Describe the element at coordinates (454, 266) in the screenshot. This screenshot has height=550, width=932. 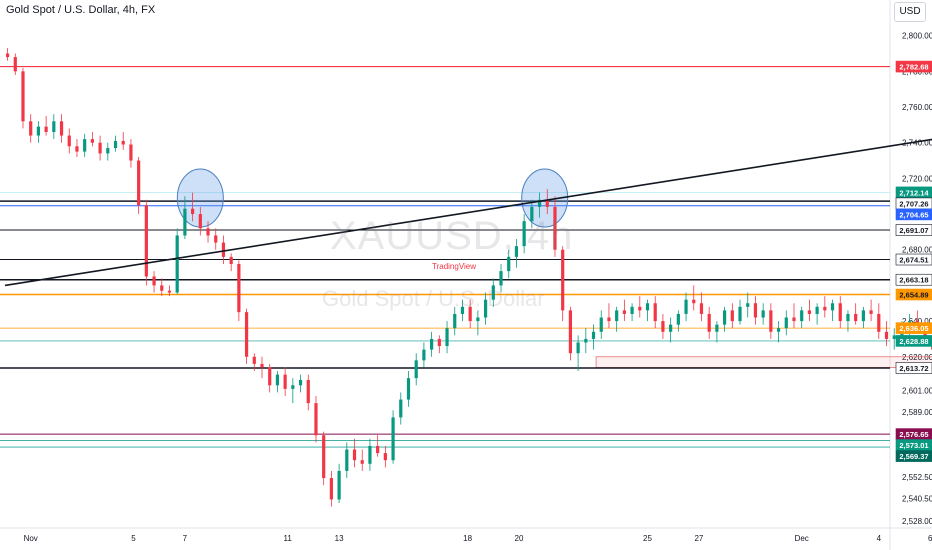
I see `watermark-brand: TradingView` at that location.